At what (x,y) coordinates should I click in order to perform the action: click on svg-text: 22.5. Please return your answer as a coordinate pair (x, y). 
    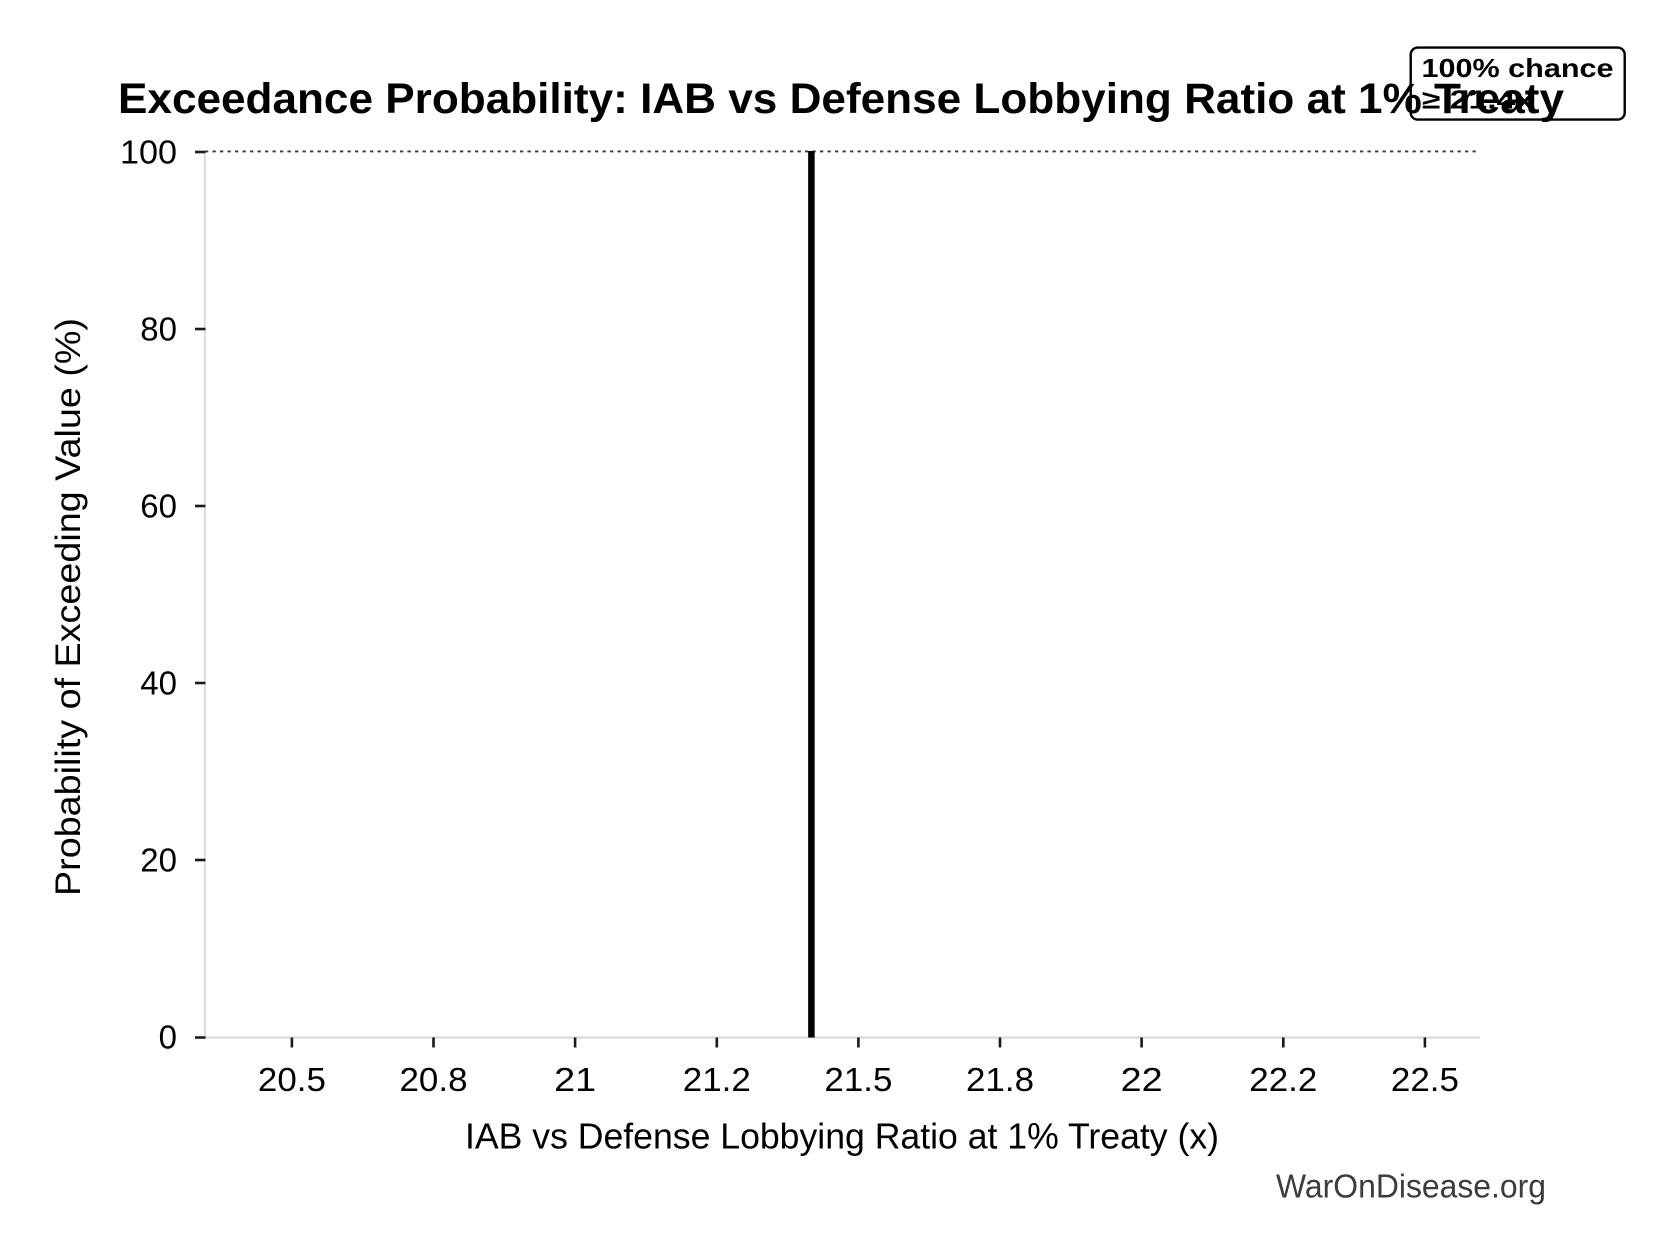
    Looking at the image, I should click on (1425, 1079).